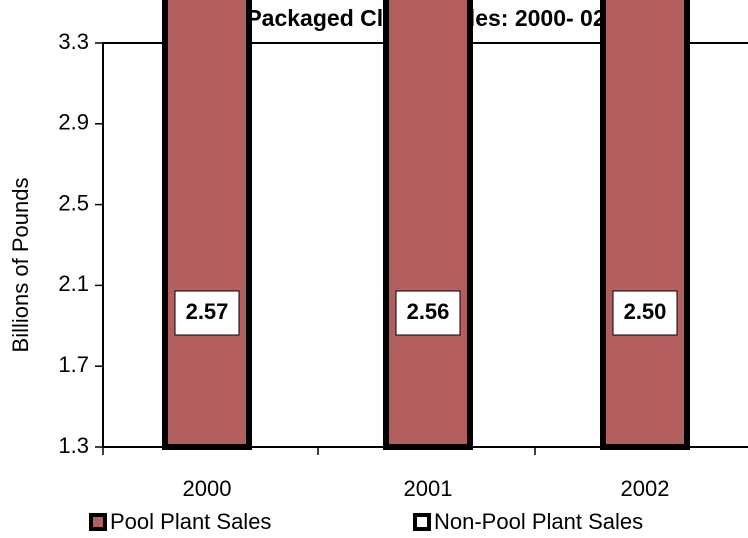 The width and height of the screenshot is (748, 538). What do you see at coordinates (73, 364) in the screenshot?
I see `y-tick-label: 1.7` at bounding box center [73, 364].